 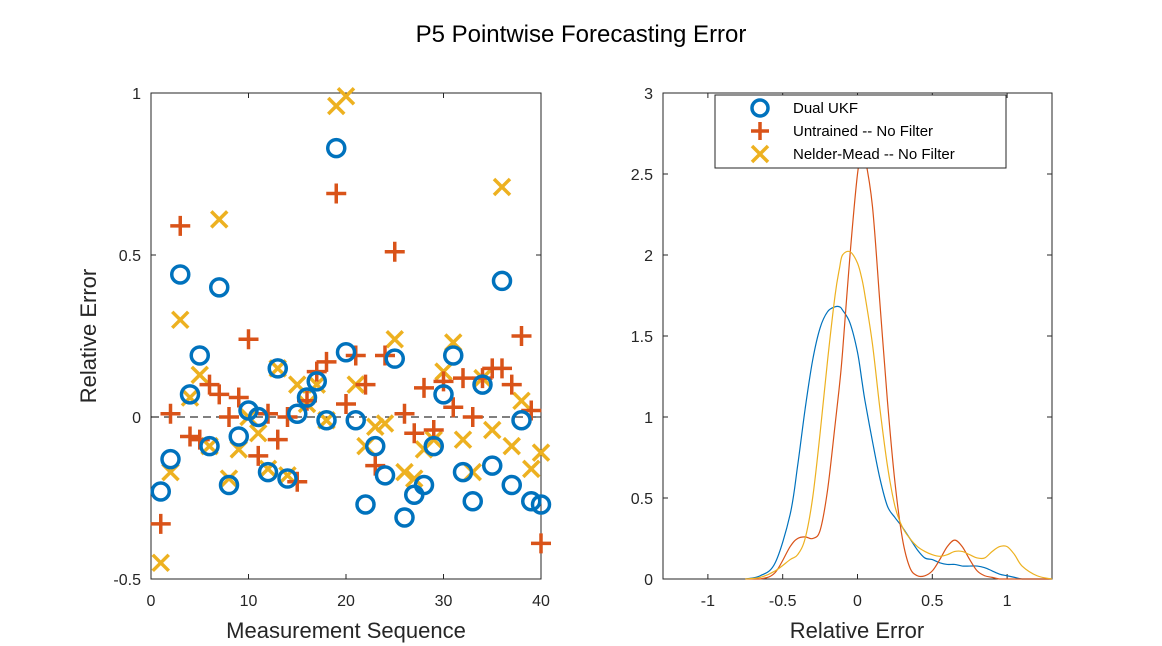 I want to click on density-x-tick-label: -0.5, so click(x=783, y=601).